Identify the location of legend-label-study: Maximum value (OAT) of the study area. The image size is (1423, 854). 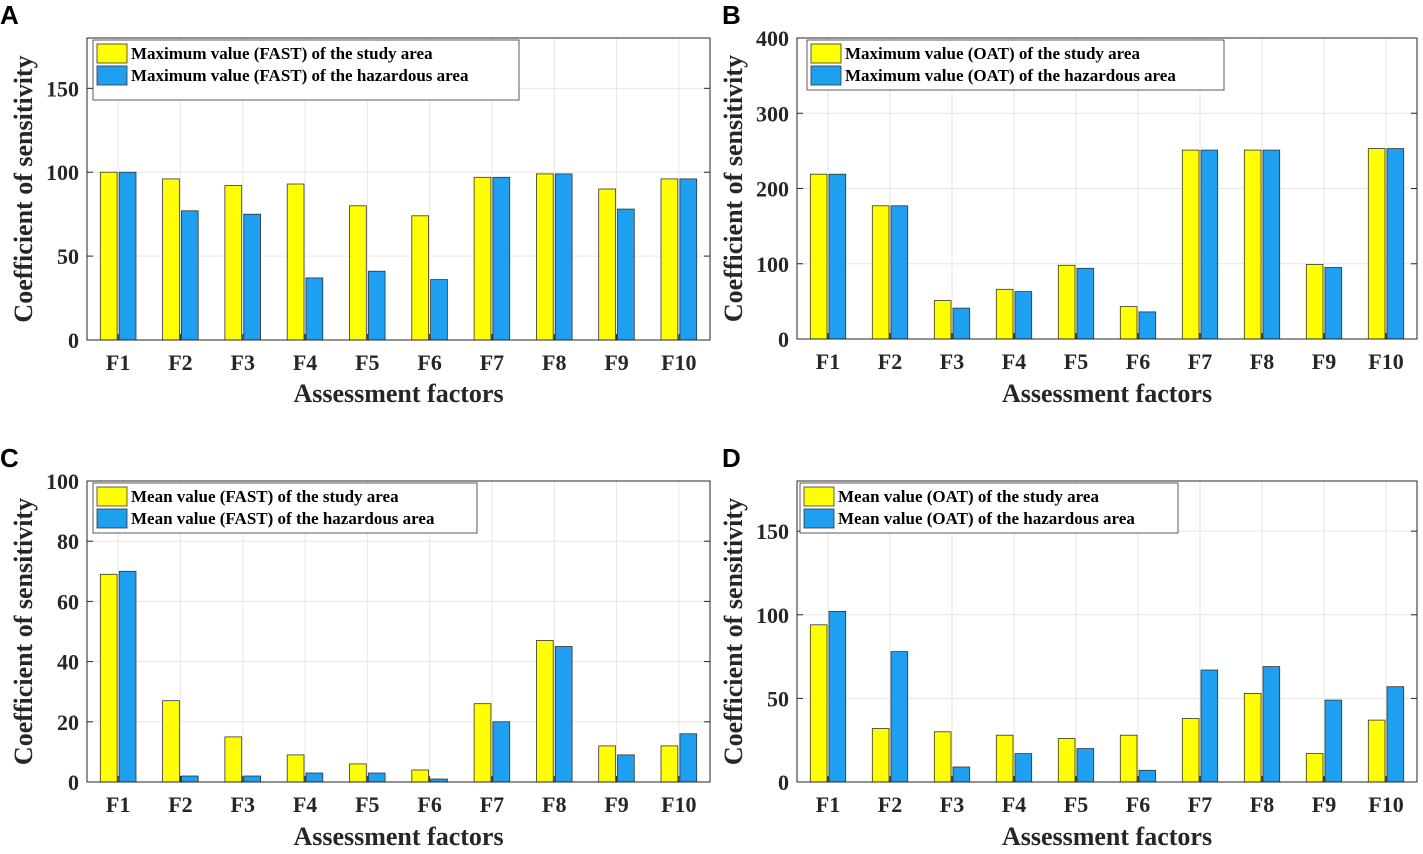
(992, 53).